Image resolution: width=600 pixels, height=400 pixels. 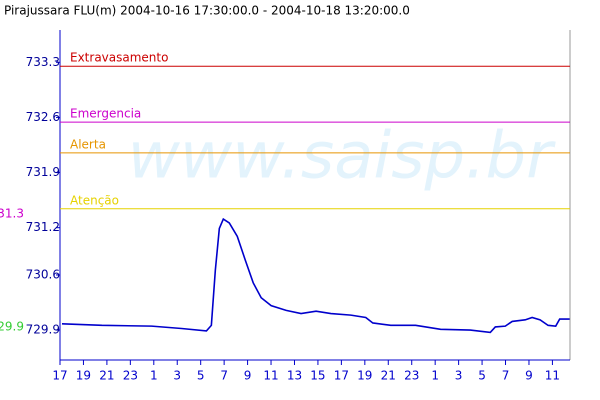 I want to click on min-label: 729.9, so click(x=12, y=327).